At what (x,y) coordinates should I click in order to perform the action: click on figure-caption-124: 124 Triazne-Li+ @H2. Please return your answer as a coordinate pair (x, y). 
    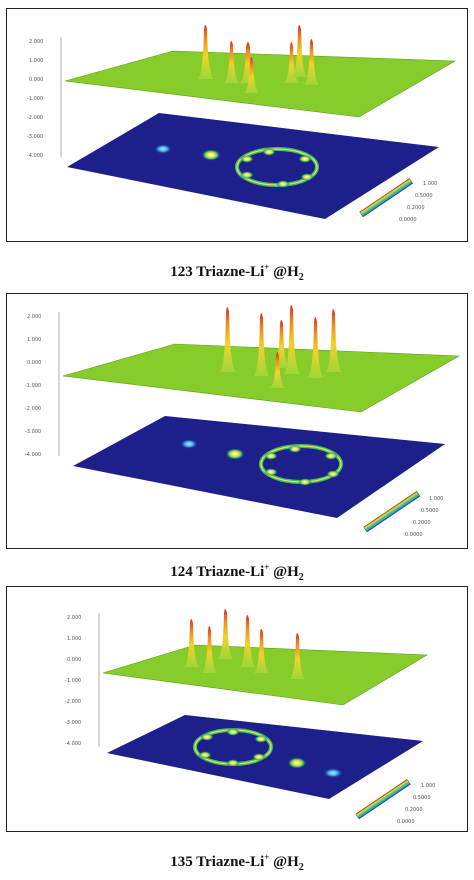
    Looking at the image, I should click on (237, 572).